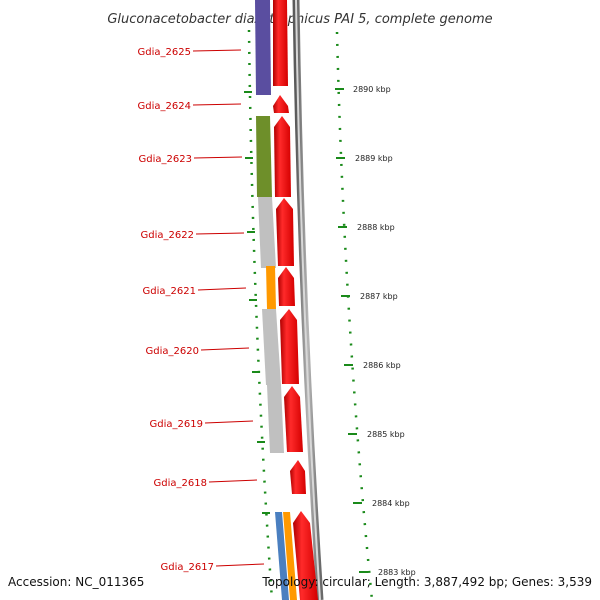  I want to click on scale-label-2889: 2889 kbp, so click(374, 158).